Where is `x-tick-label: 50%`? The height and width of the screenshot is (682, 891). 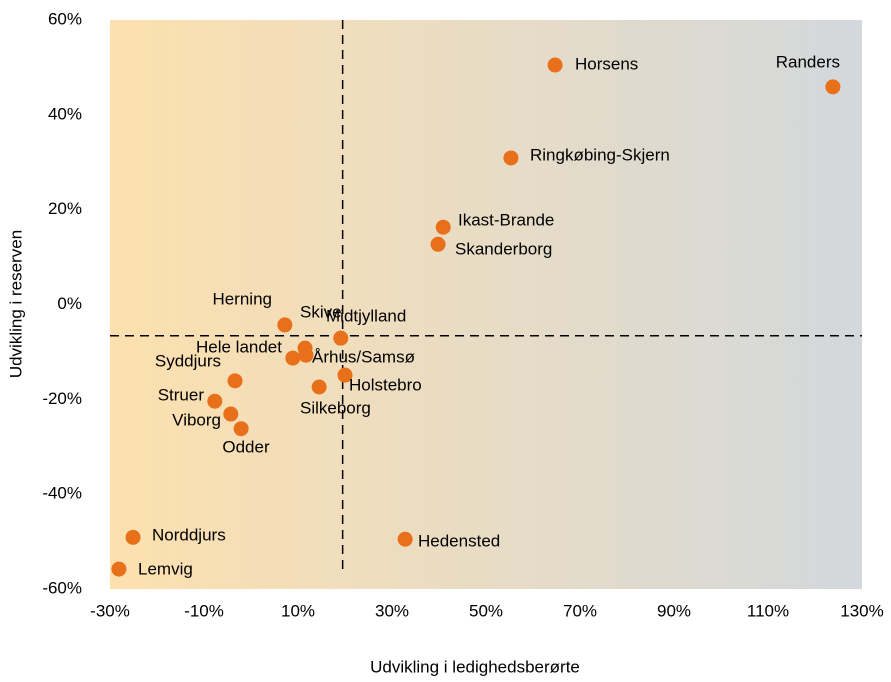
x-tick-label: 50% is located at coordinates (486, 610).